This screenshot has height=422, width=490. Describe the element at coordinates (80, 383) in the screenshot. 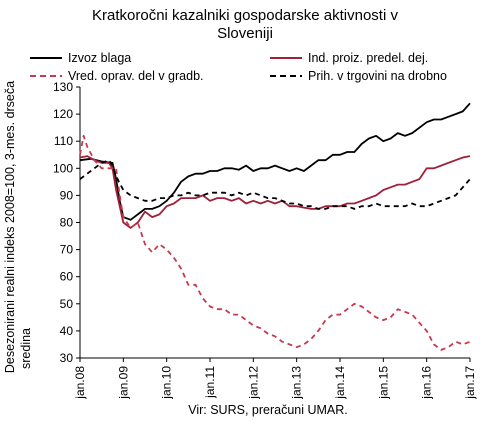

I see `x-tick-label: jan.08` at that location.